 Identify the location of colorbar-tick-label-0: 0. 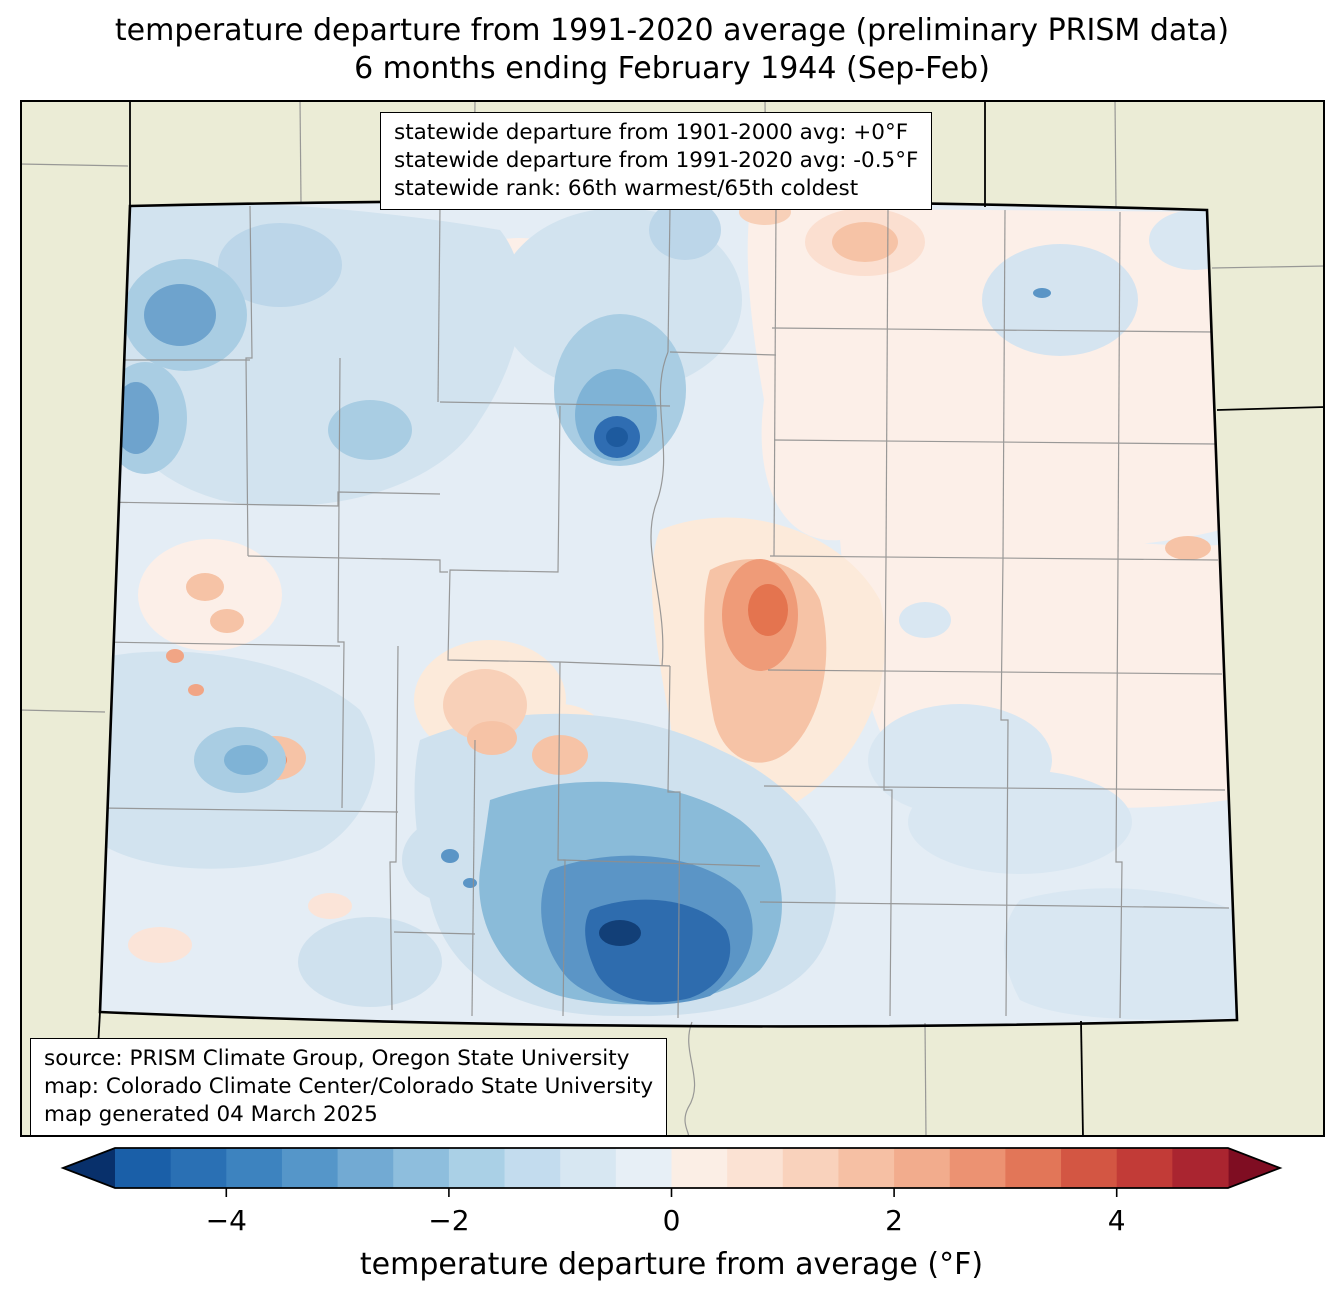
(672, 1220).